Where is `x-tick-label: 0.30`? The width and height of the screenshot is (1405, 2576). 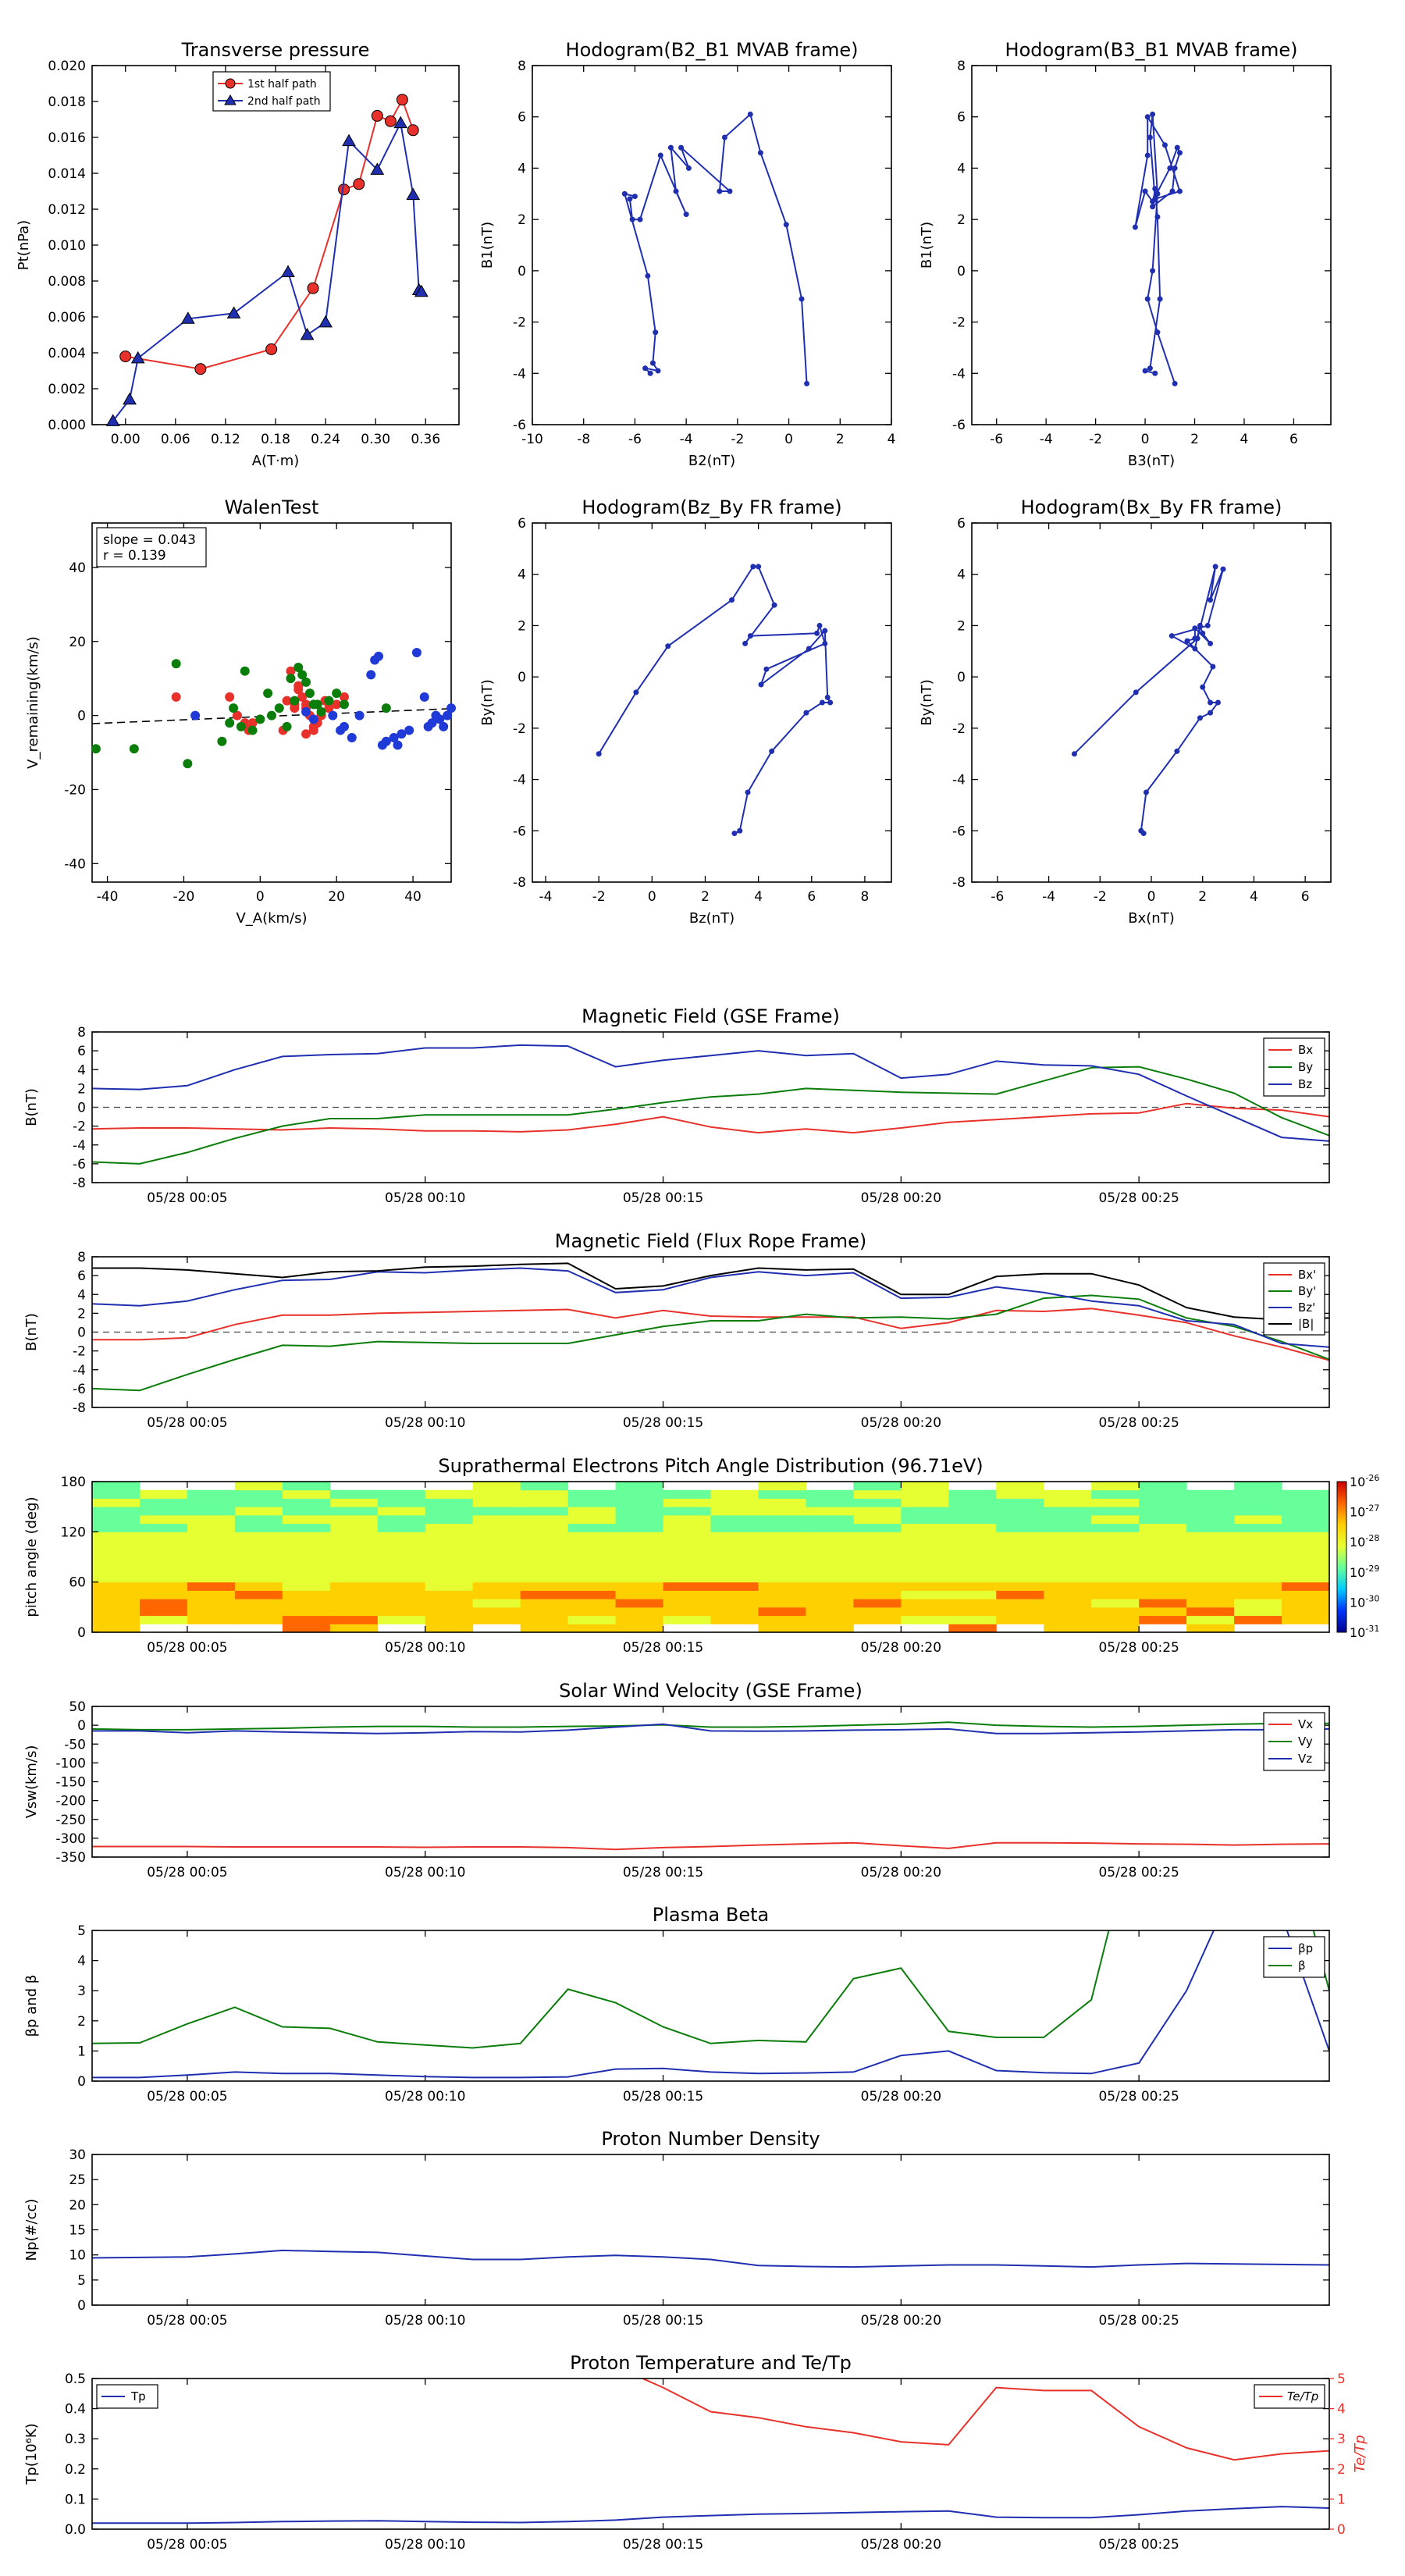 x-tick-label: 0.30 is located at coordinates (376, 439).